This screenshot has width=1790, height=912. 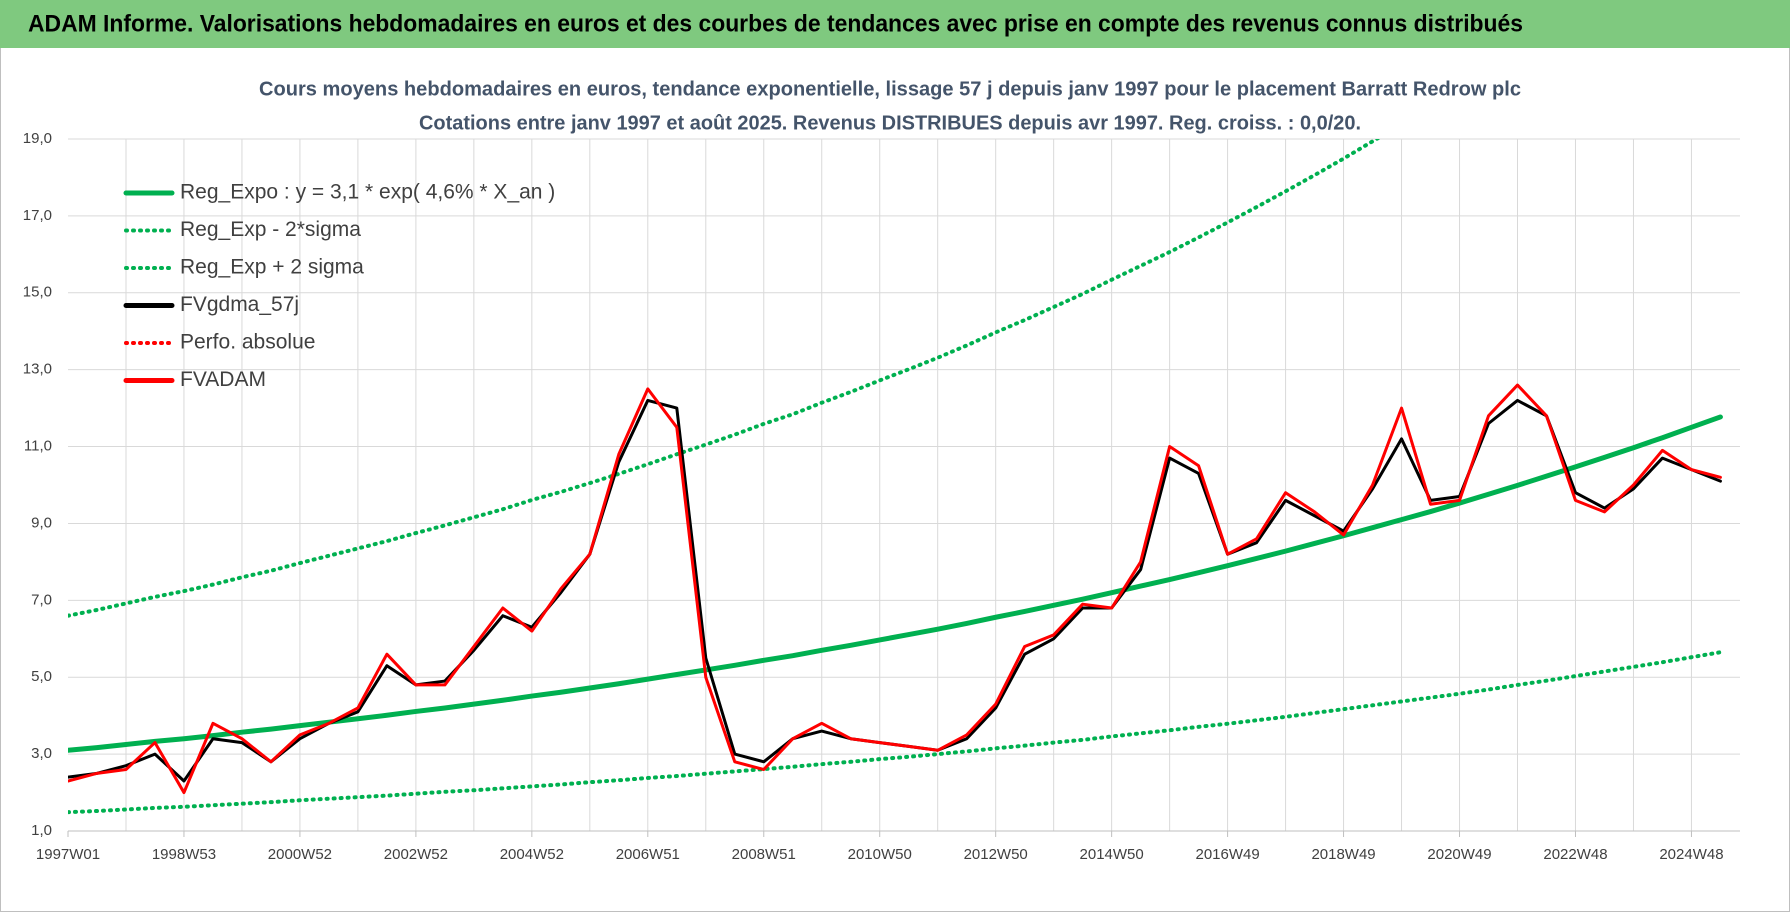 What do you see at coordinates (300, 854) in the screenshot?
I see `x-tick-label: 2000W52` at bounding box center [300, 854].